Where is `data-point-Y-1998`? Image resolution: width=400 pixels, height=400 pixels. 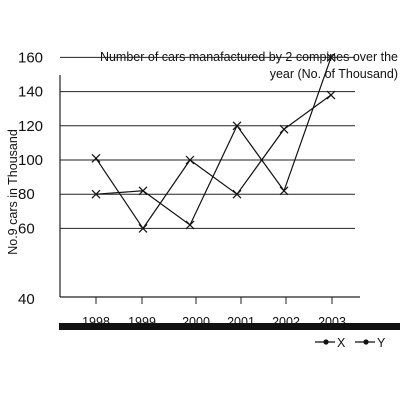 data-point-Y-1998 is located at coordinates (96, 158).